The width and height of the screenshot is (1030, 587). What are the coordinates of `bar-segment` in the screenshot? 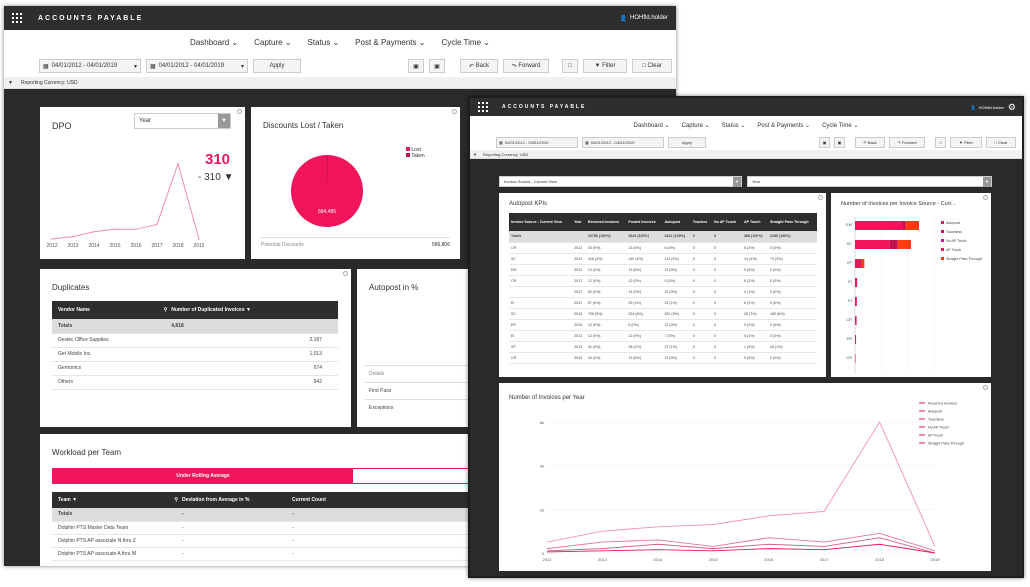 It's located at (856, 301).